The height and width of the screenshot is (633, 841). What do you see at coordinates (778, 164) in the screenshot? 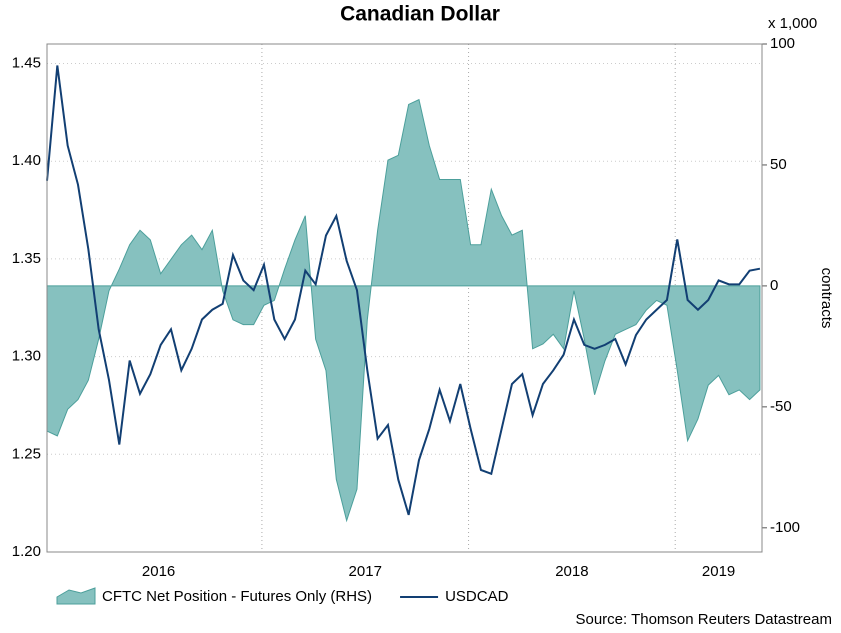
I see `y2-tick-label: 50` at bounding box center [778, 164].